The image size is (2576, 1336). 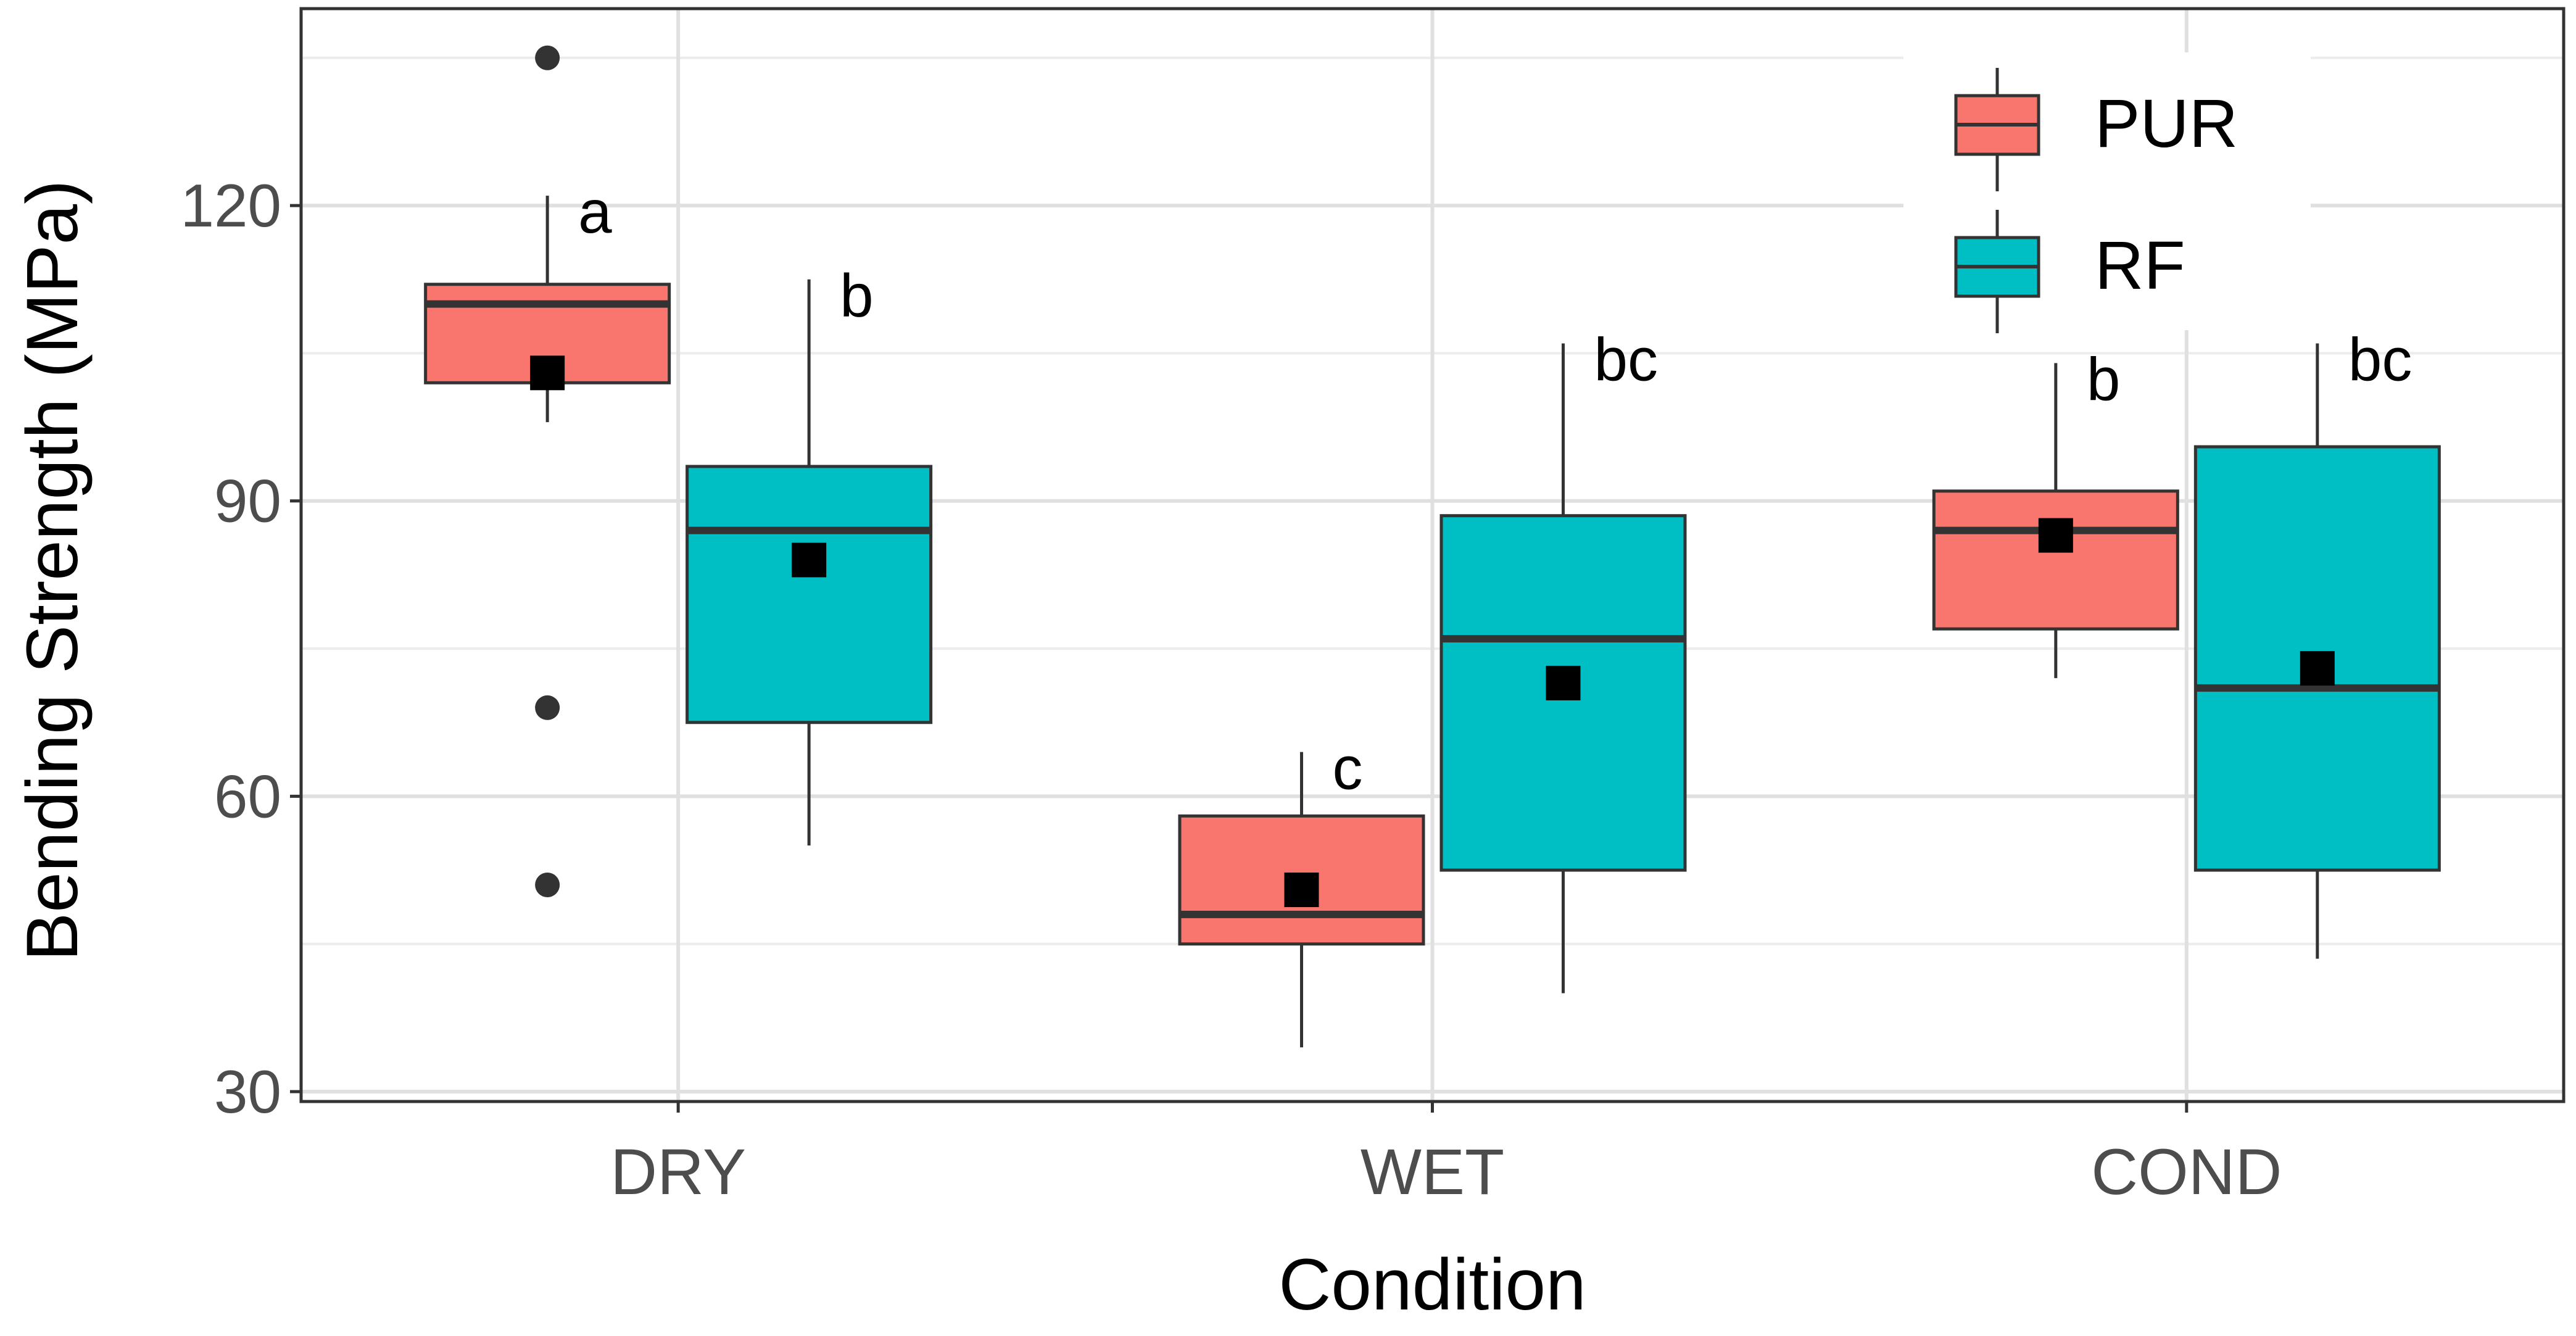 I want to click on x-axis: DRY WET COND, so click(x=1446, y=1155).